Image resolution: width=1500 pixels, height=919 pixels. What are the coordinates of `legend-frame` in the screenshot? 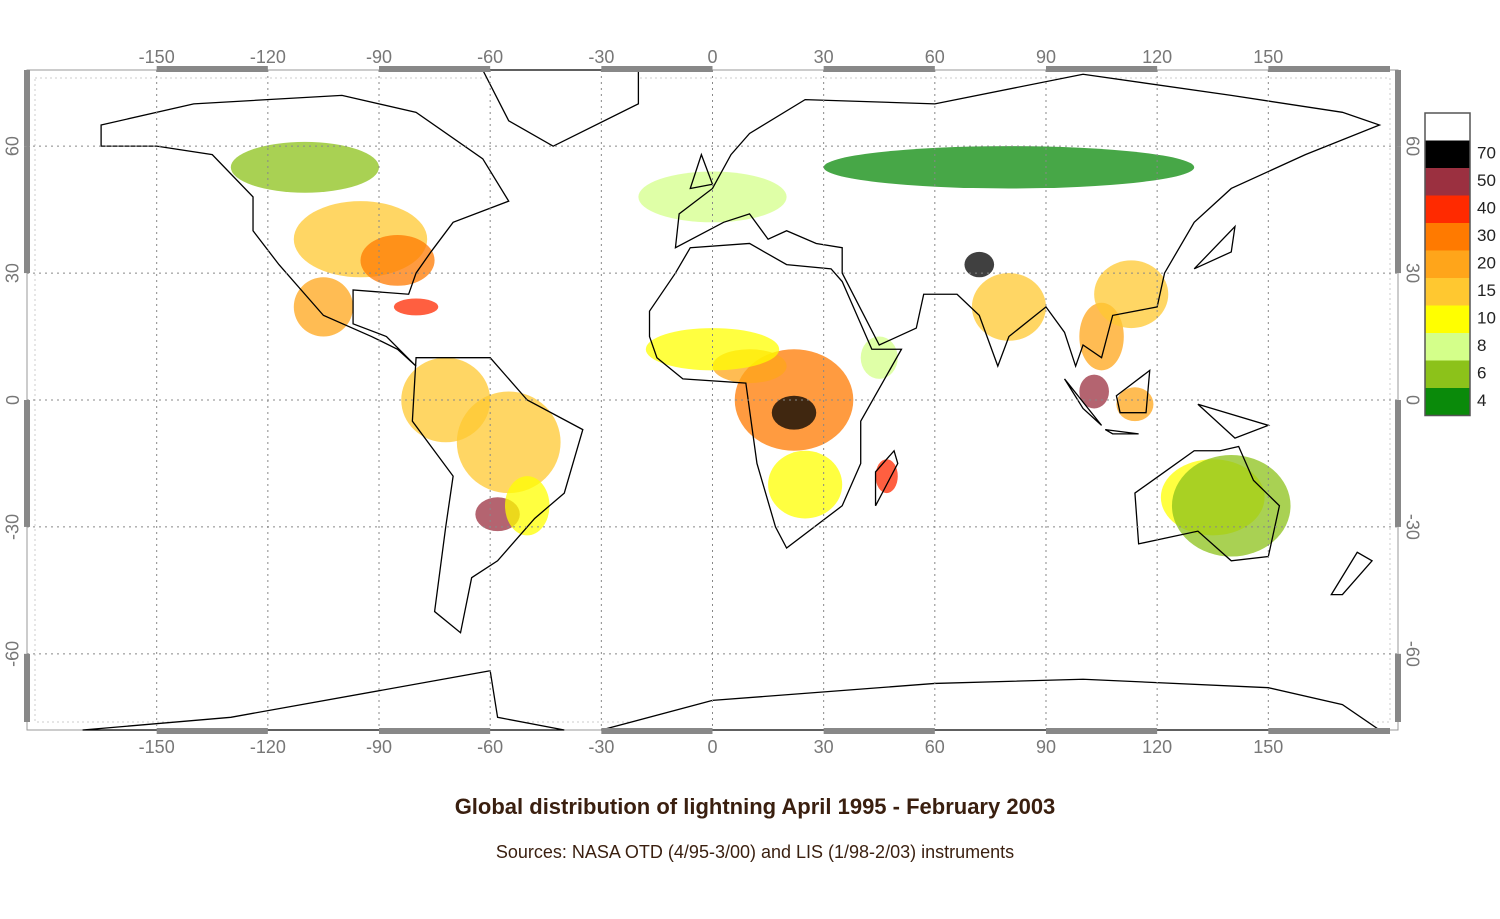 It's located at (1447, 264).